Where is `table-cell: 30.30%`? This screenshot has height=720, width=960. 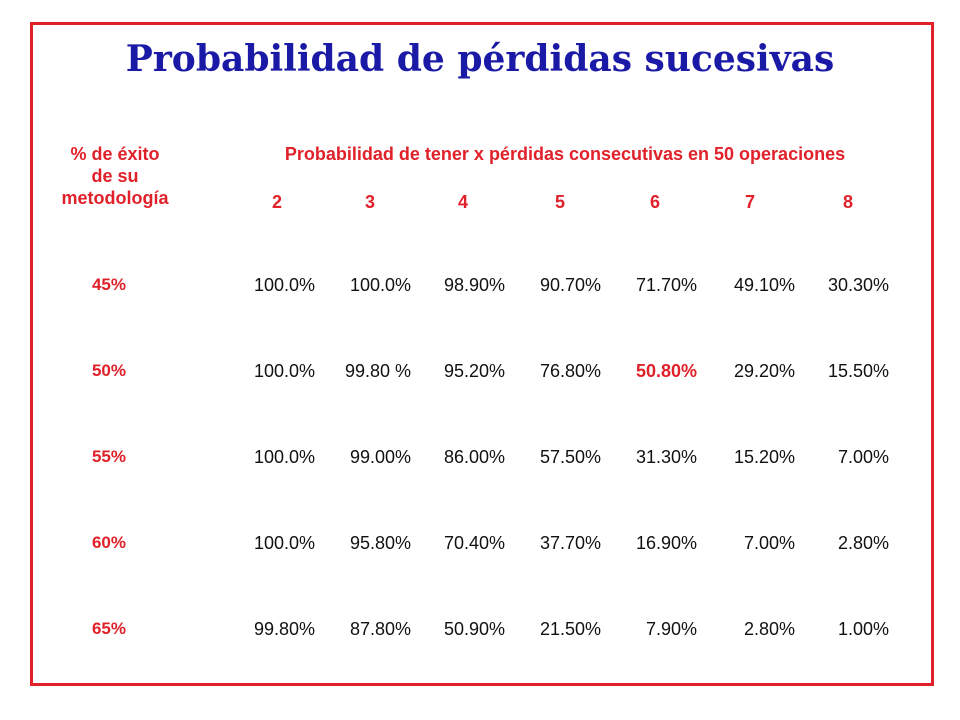
table-cell: 30.30% is located at coordinates (858, 285).